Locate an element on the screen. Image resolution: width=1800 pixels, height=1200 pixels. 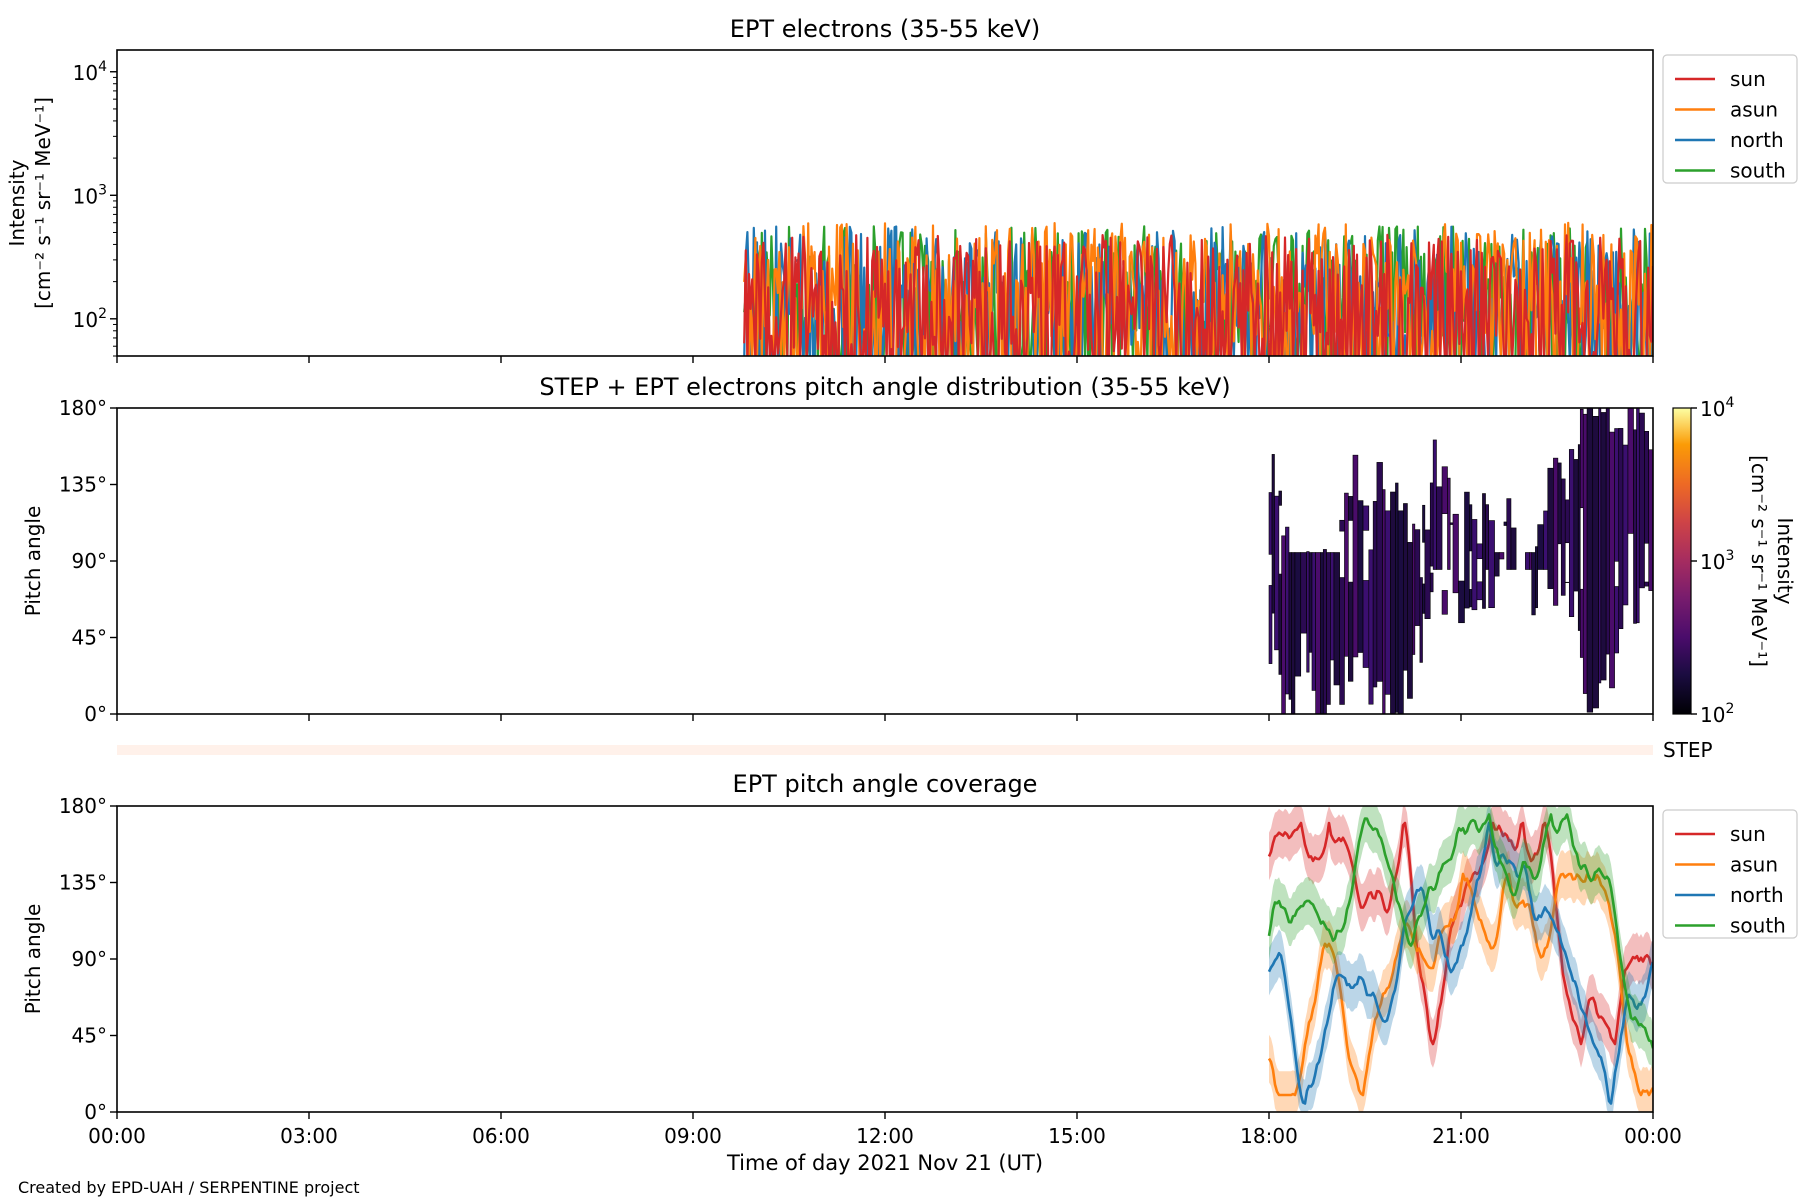
panel1-ylabel-line2: [cm⁻² s⁻¹ sr⁻¹ MeV⁻¹] is located at coordinates (43, 203).